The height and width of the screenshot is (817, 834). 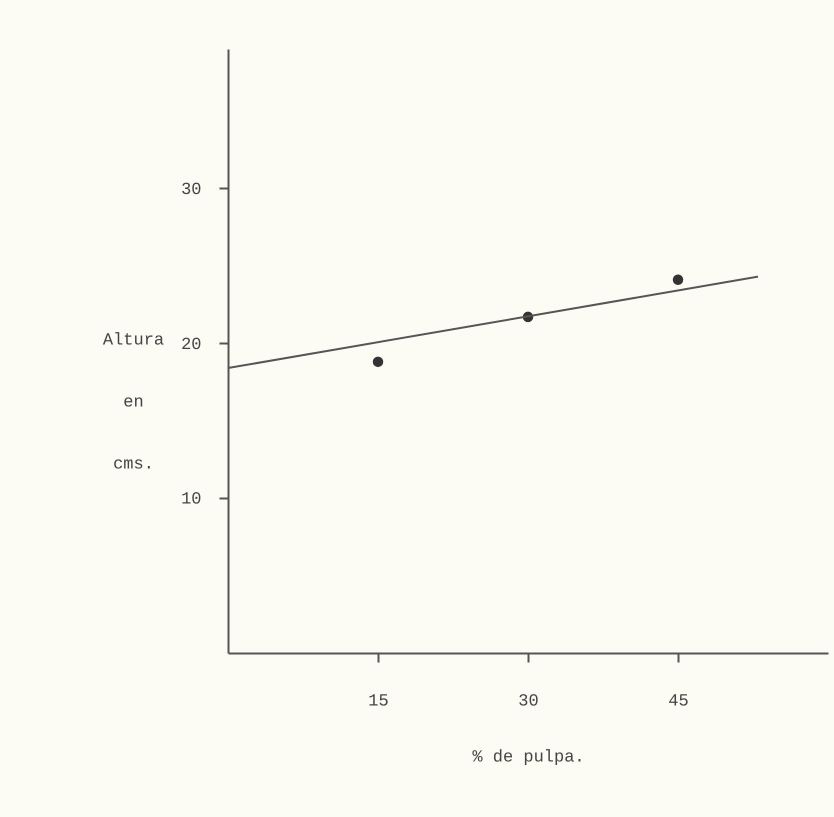 What do you see at coordinates (678, 702) in the screenshot?
I see `x-tick-label: 45` at bounding box center [678, 702].